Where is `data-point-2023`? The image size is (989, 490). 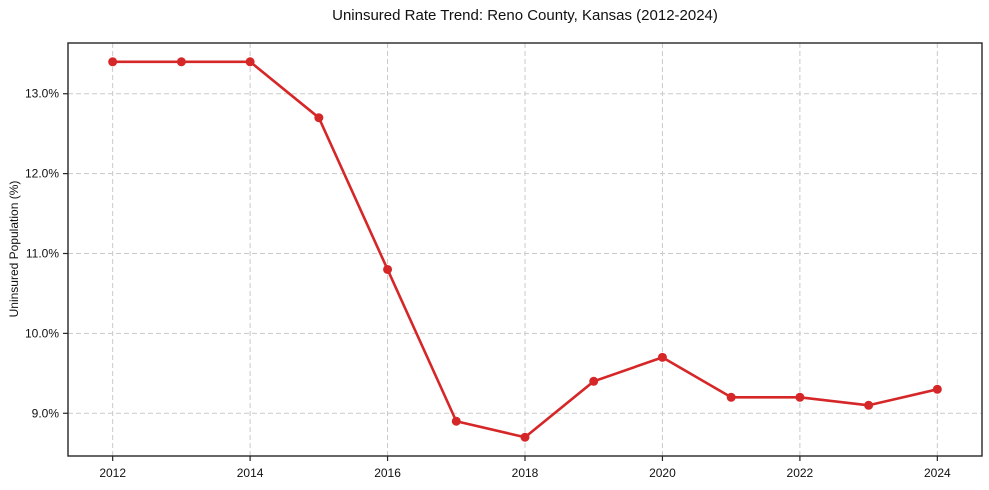 data-point-2023 is located at coordinates (869, 405).